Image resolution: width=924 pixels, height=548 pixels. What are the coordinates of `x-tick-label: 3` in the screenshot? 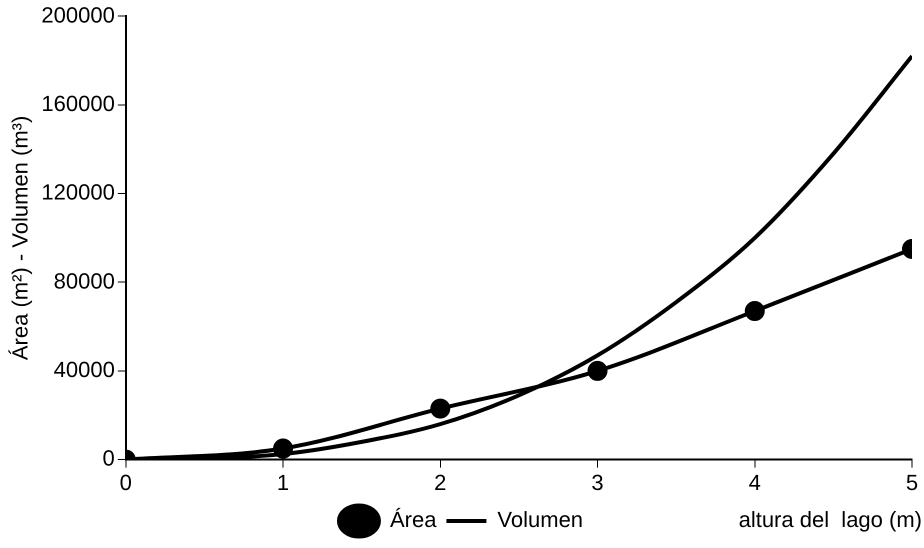 It's located at (597, 482).